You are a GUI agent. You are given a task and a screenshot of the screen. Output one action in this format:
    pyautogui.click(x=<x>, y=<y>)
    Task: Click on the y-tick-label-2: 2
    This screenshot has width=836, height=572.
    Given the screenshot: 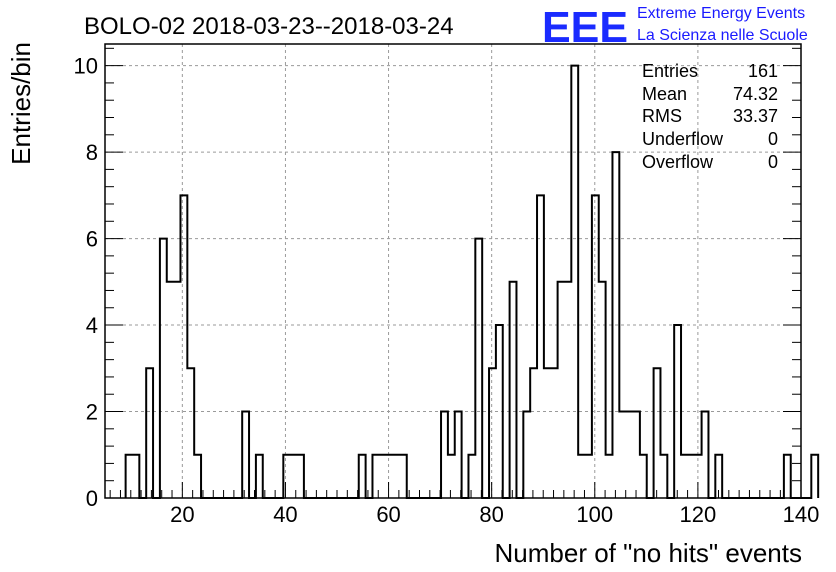 What is the action you would take?
    pyautogui.click(x=92, y=412)
    